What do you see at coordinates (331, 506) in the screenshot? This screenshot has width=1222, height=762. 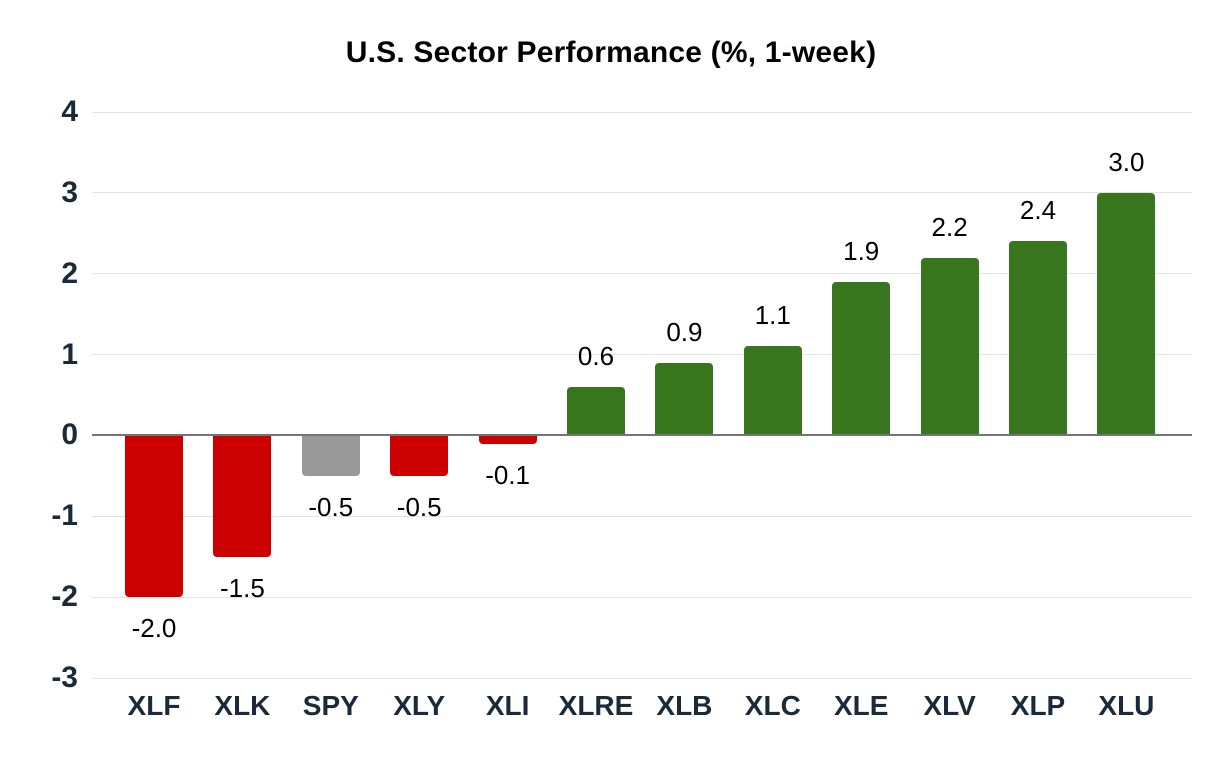 I see `bar-value-label-spy: -0.5` at bounding box center [331, 506].